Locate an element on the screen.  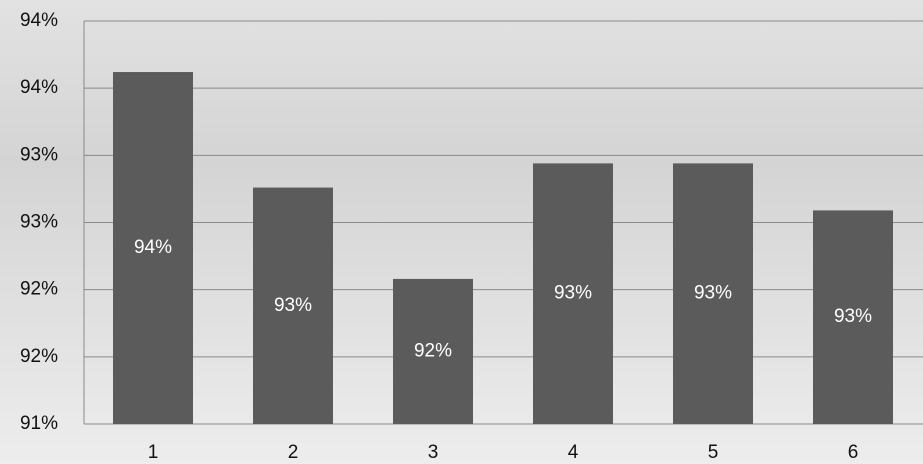
x-tick-label: 4 is located at coordinates (573, 452).